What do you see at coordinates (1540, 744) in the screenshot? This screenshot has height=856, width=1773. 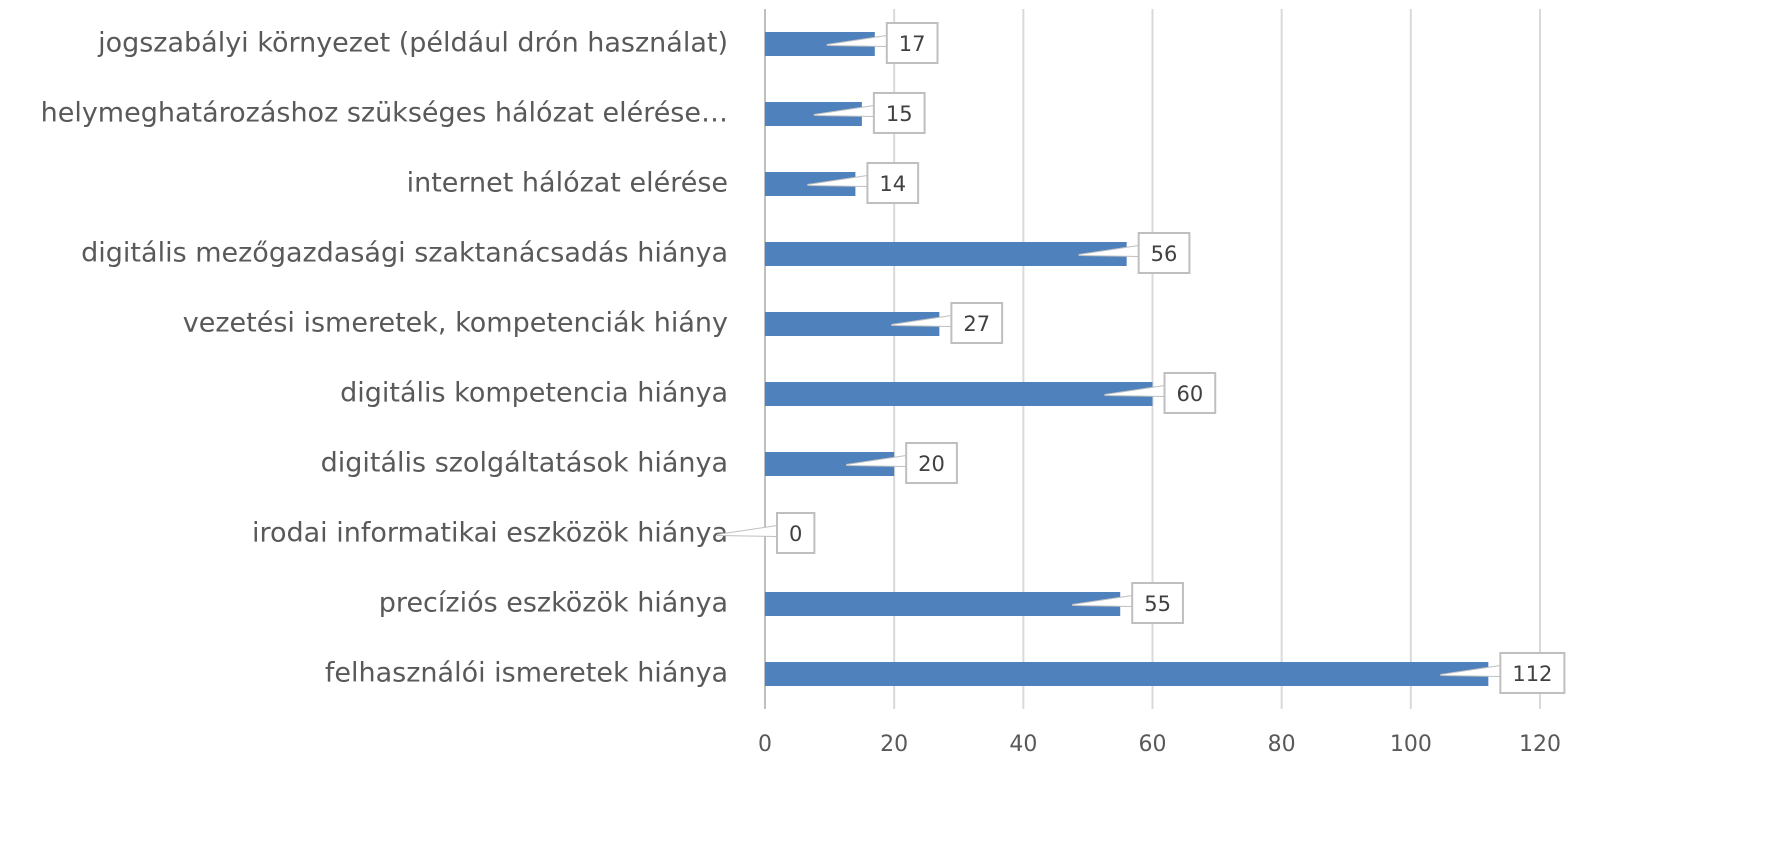 I see `x-tick-label: 120` at bounding box center [1540, 744].